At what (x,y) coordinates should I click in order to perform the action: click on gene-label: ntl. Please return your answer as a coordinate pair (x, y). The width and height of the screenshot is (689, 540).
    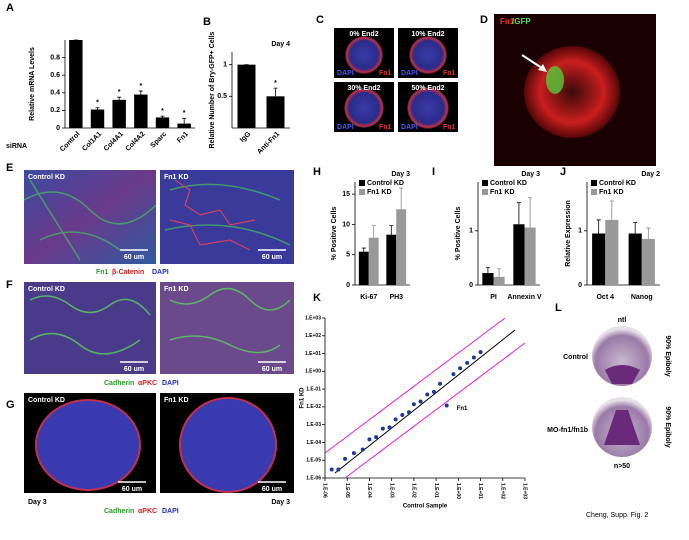
    Looking at the image, I should click on (622, 320).